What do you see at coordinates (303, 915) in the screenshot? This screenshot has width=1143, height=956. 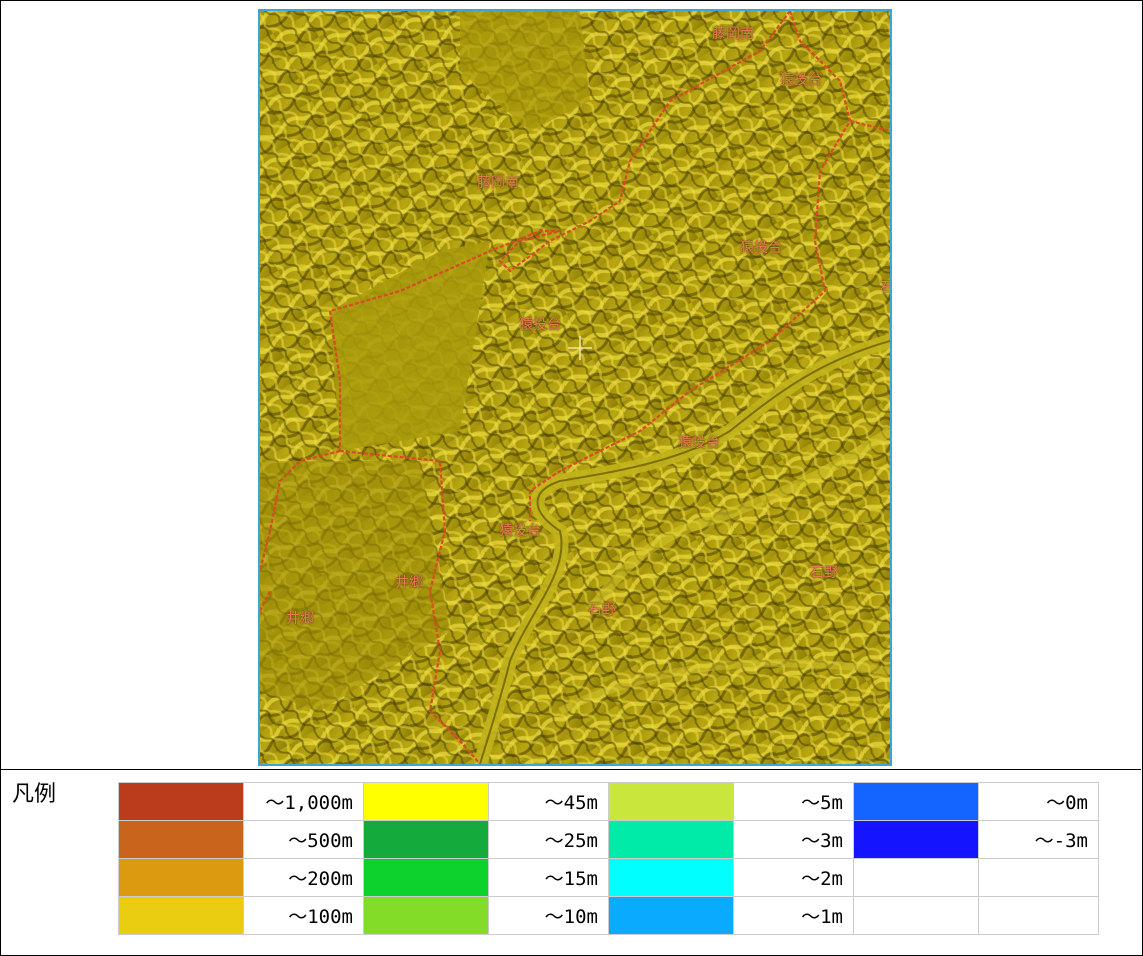 I see `legend-label: ～100m` at bounding box center [303, 915].